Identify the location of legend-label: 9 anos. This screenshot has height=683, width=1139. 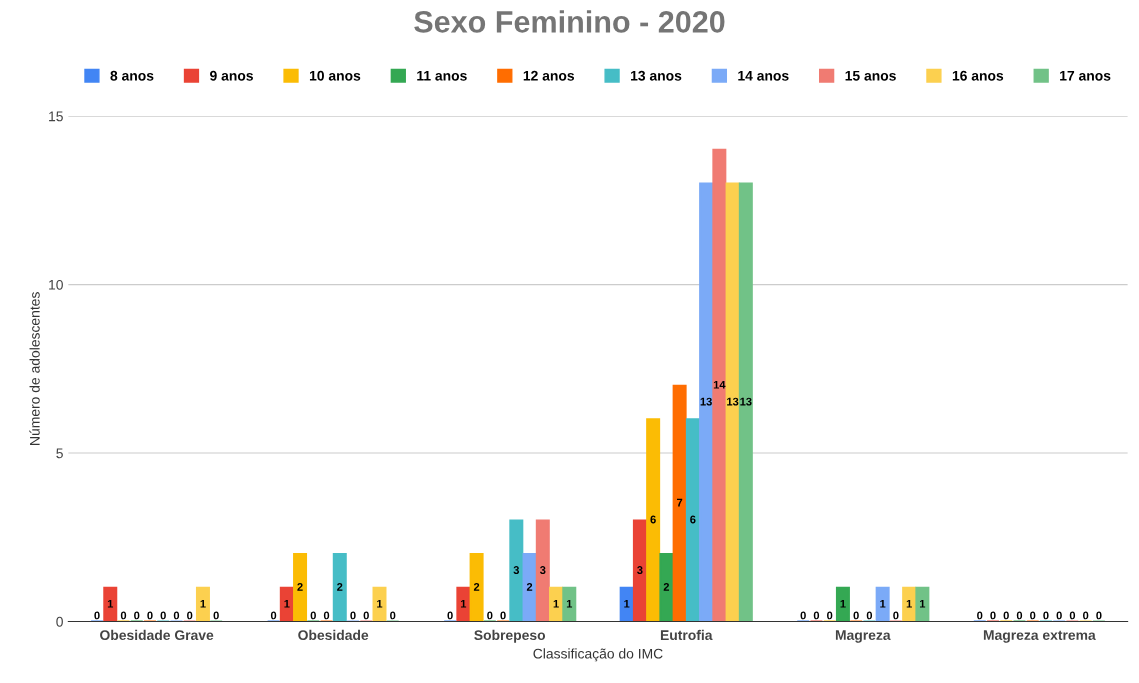
(231, 75).